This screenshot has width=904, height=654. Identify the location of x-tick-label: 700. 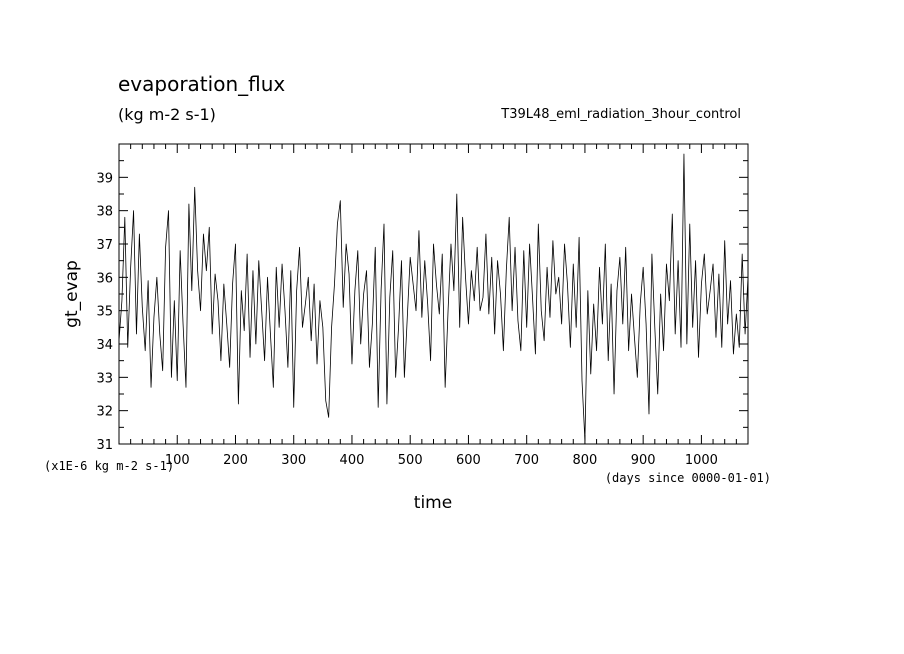
(526, 460).